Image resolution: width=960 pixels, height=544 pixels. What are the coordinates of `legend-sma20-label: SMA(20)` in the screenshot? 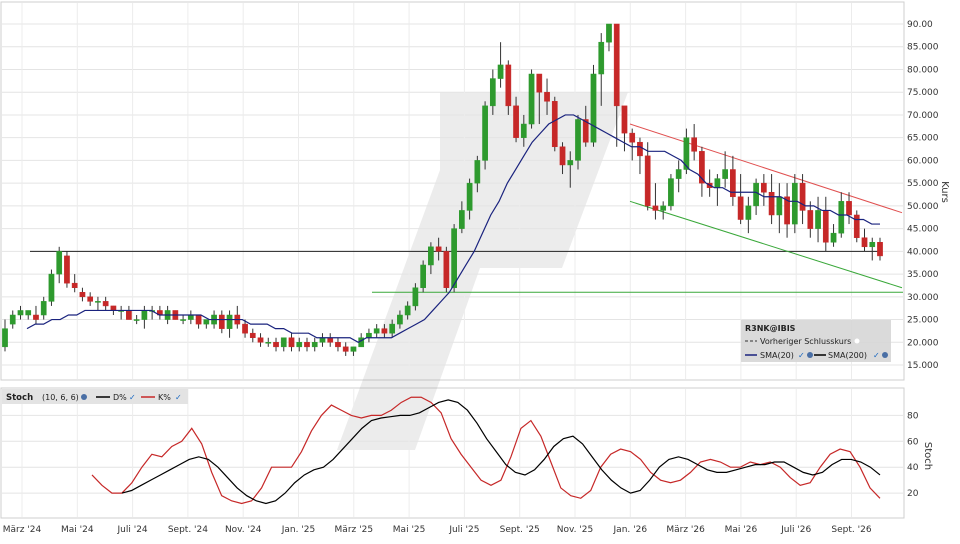 It's located at (777, 355).